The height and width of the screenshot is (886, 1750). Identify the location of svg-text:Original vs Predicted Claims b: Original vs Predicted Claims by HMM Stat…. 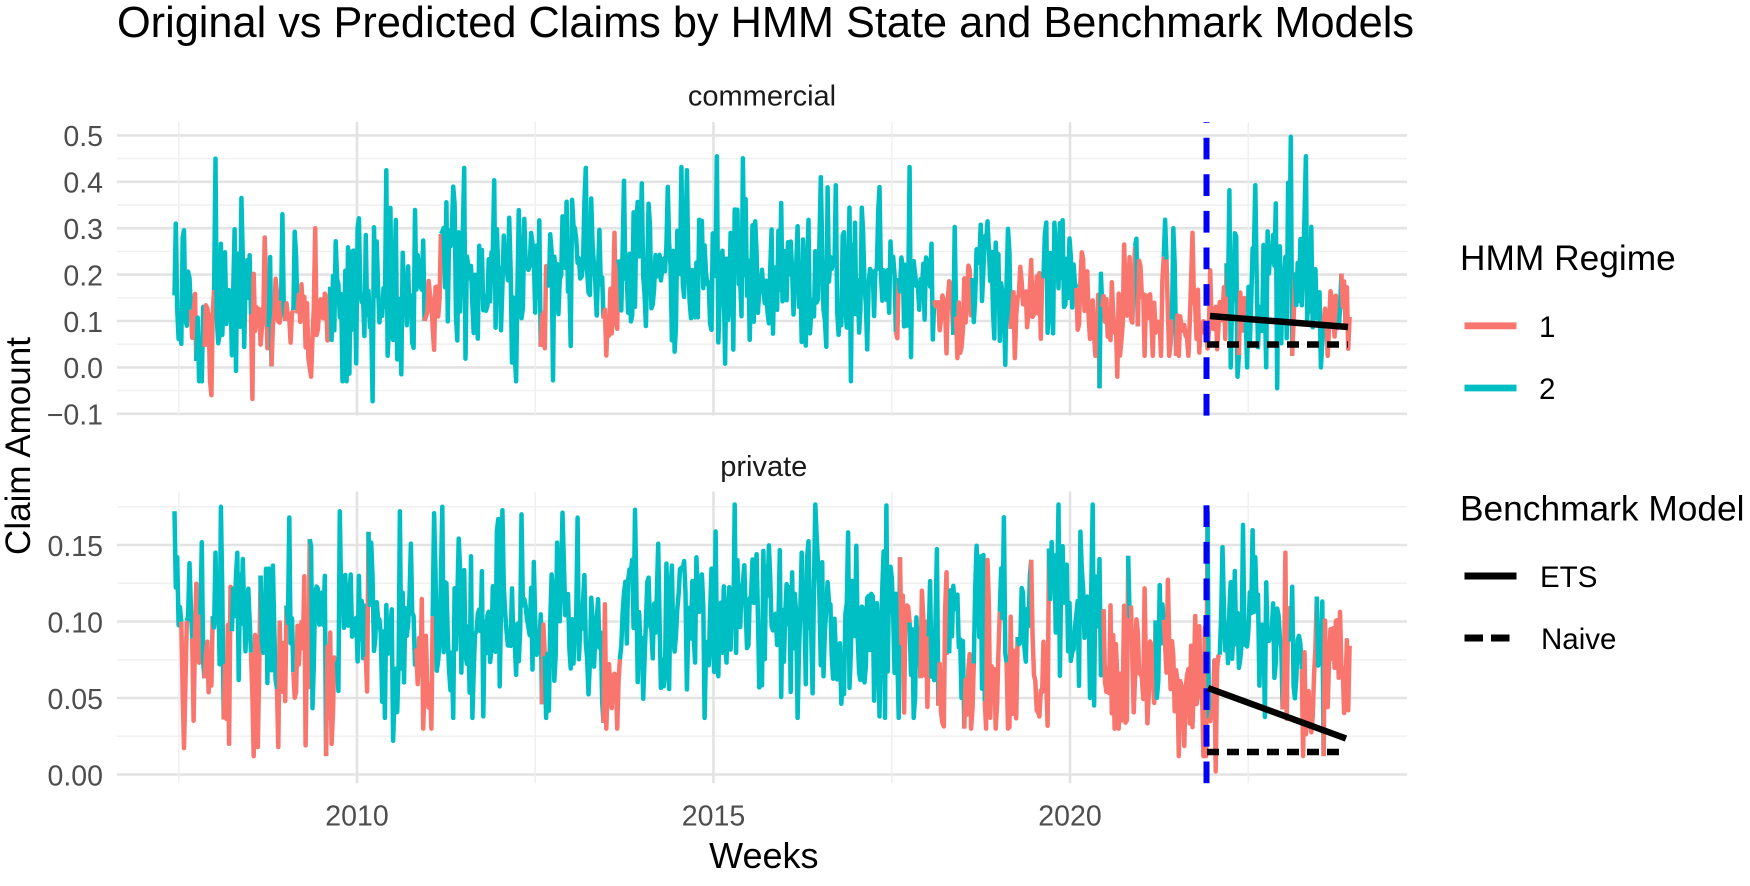
(765, 23).